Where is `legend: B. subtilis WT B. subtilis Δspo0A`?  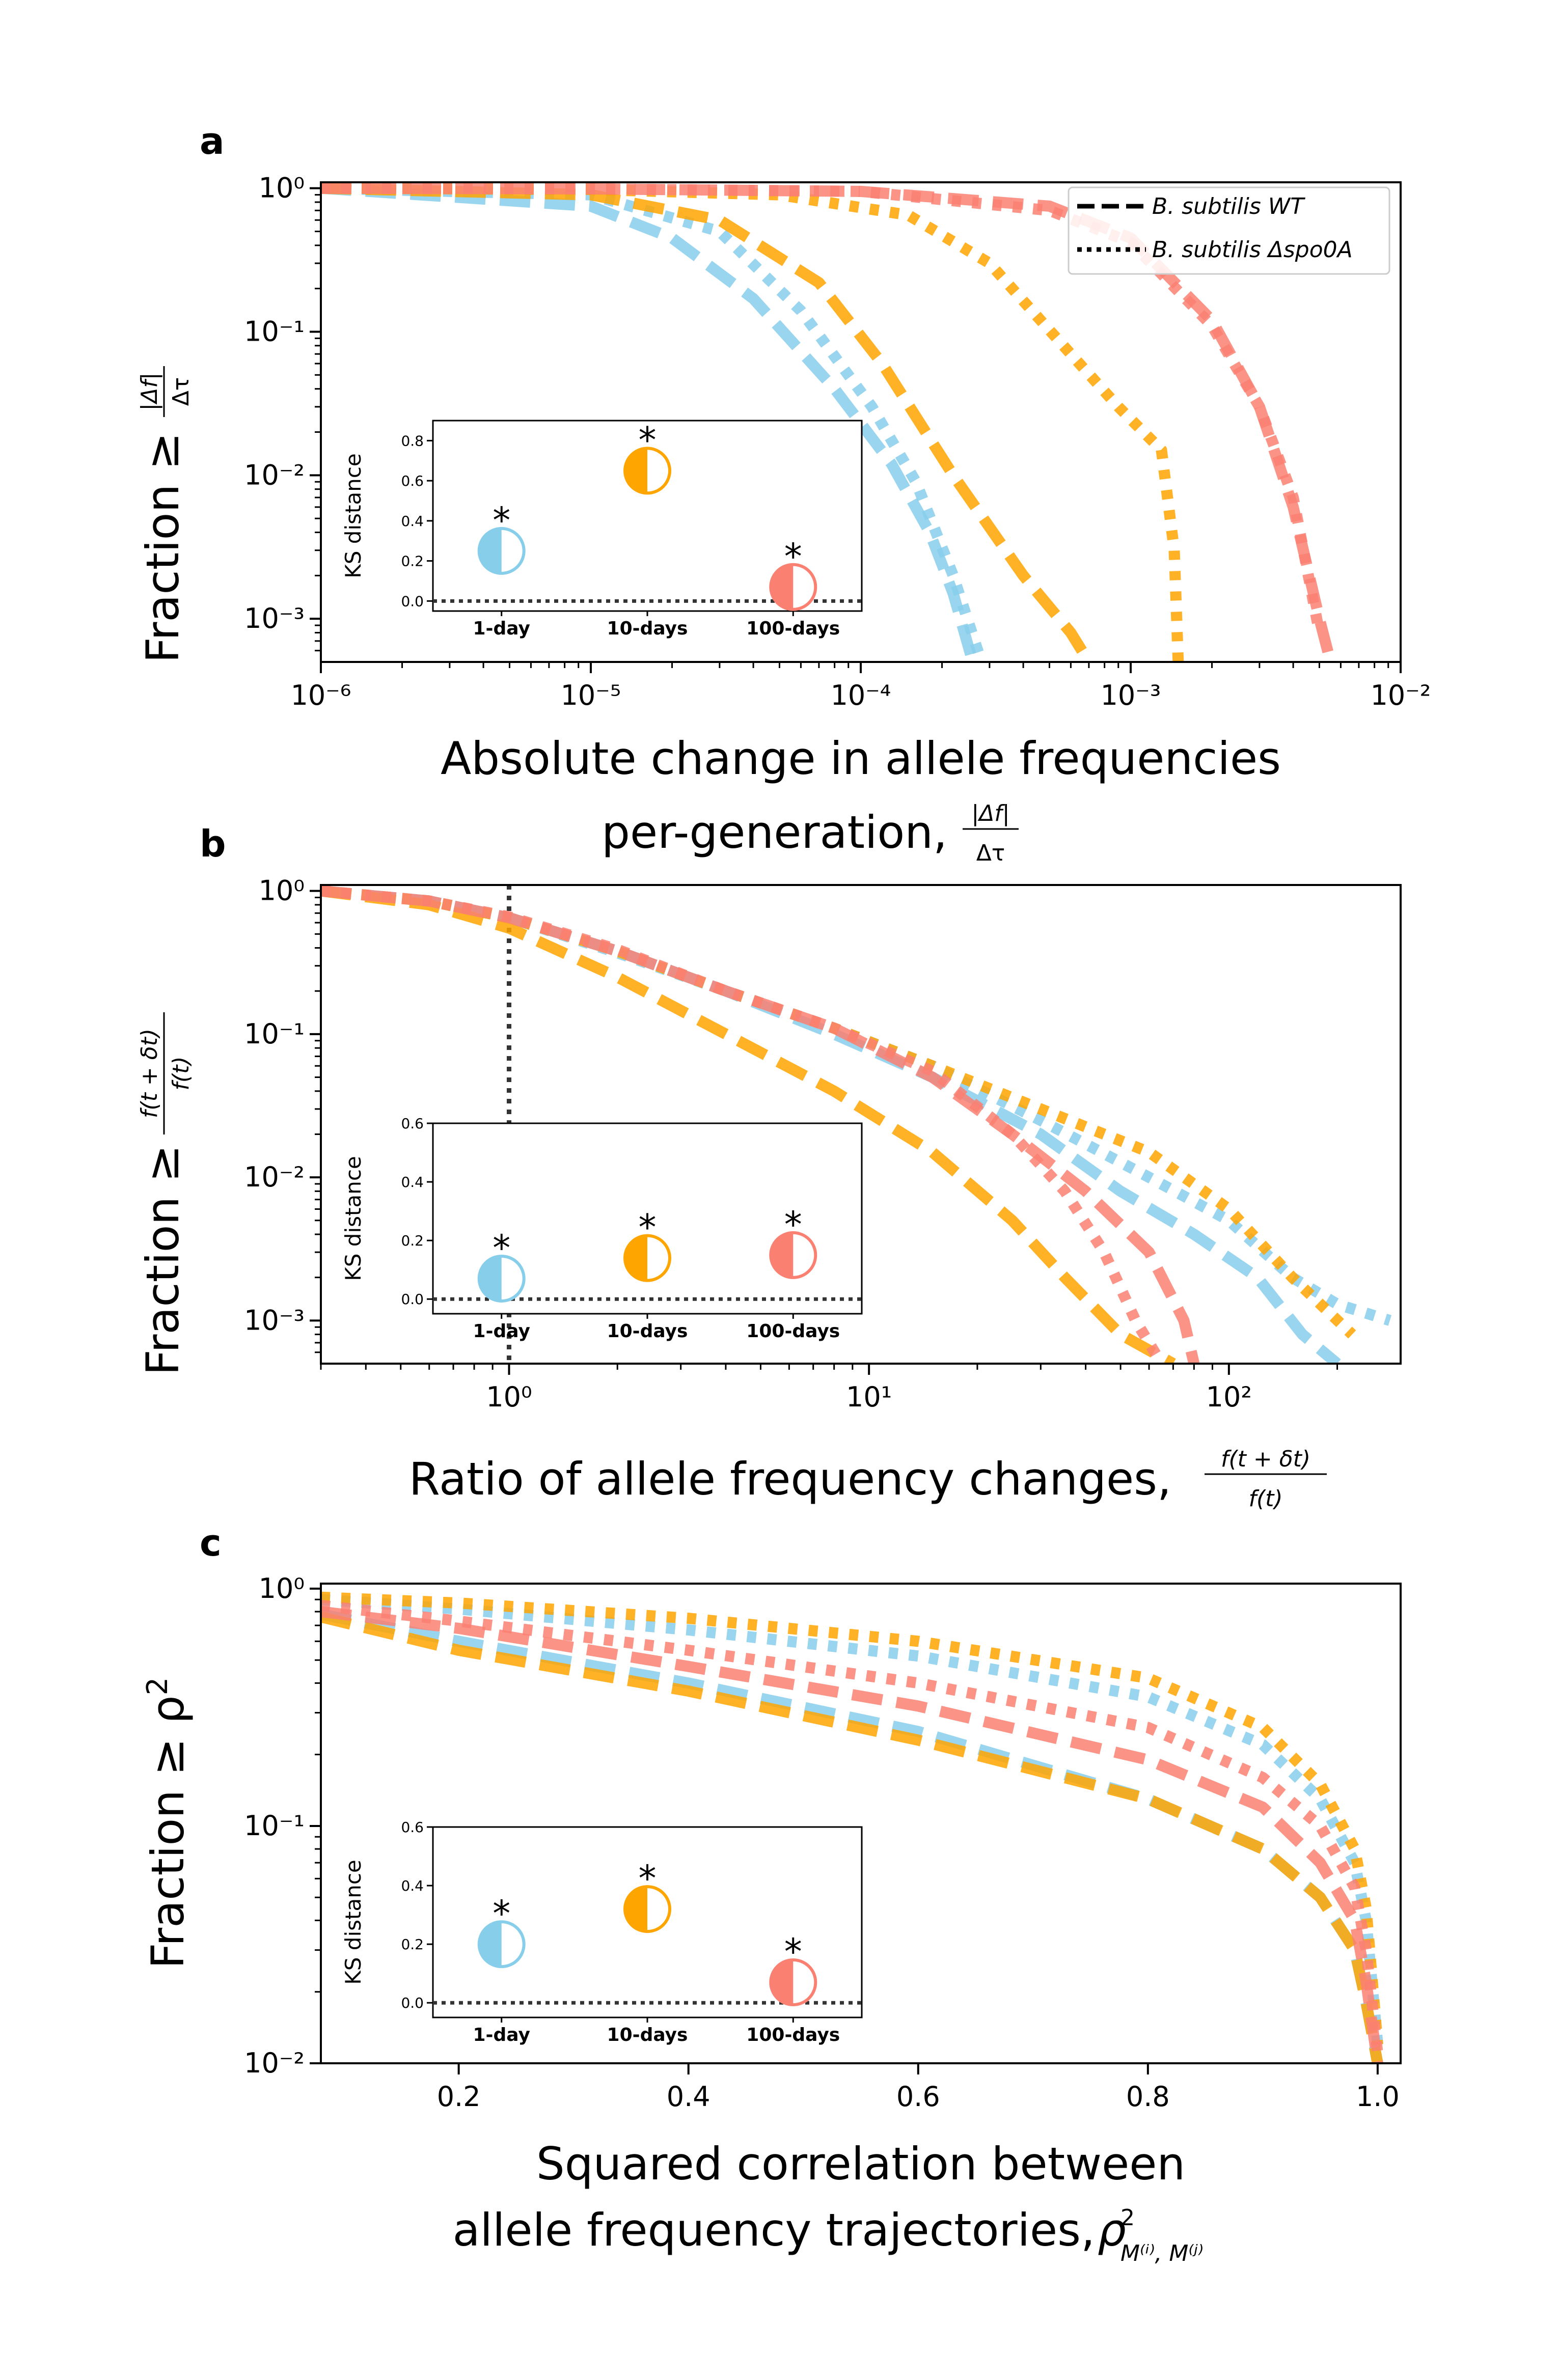 legend: B. subtilis WT B. subtilis Δspo0A is located at coordinates (1229, 231).